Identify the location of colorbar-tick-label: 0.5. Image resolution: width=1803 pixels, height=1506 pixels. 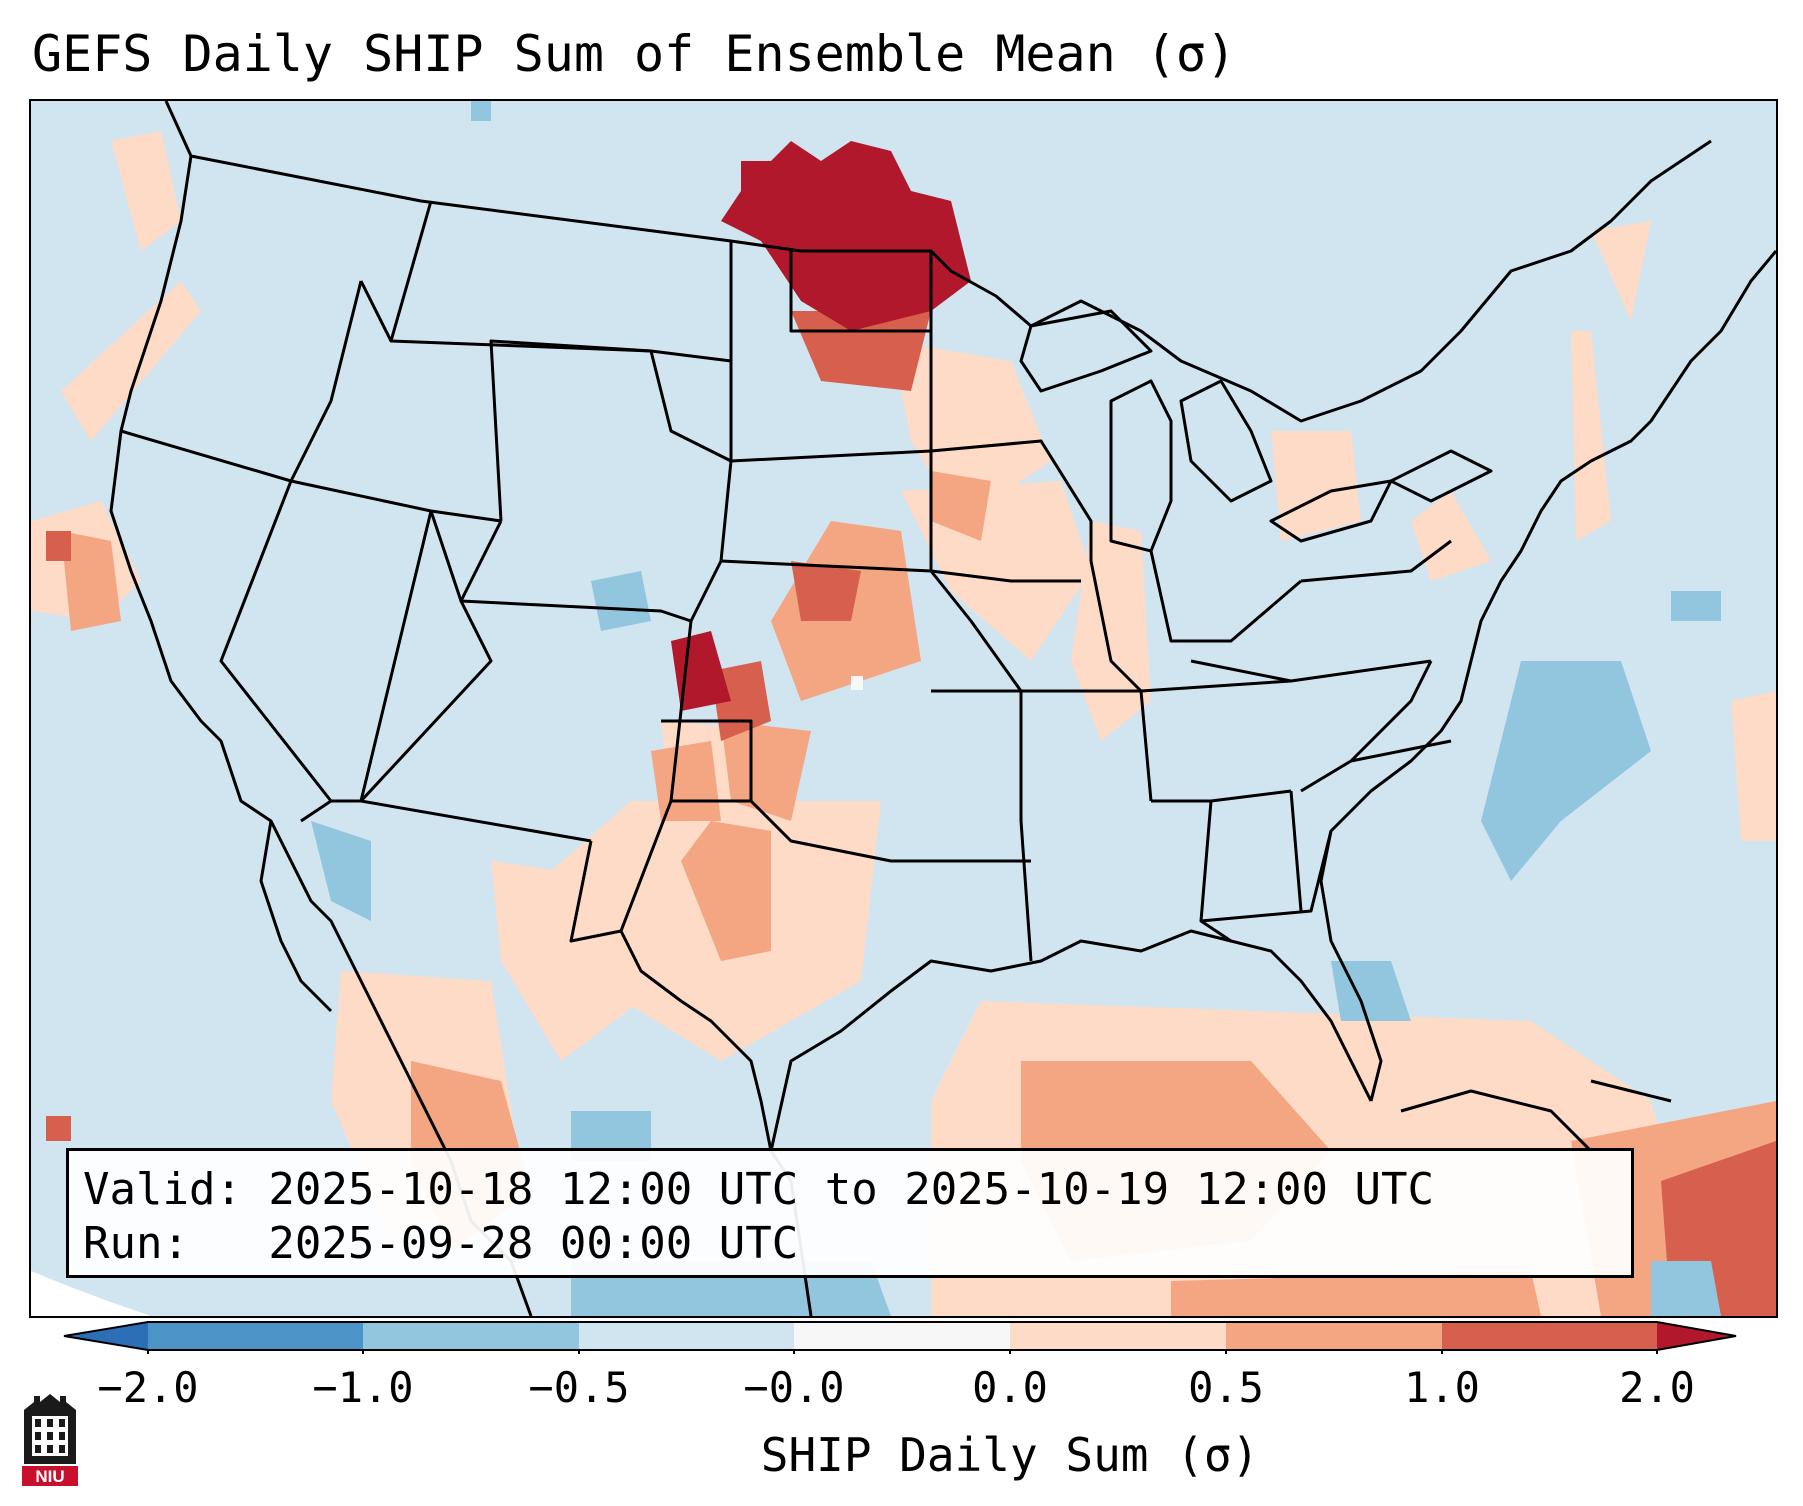
(1226, 1387).